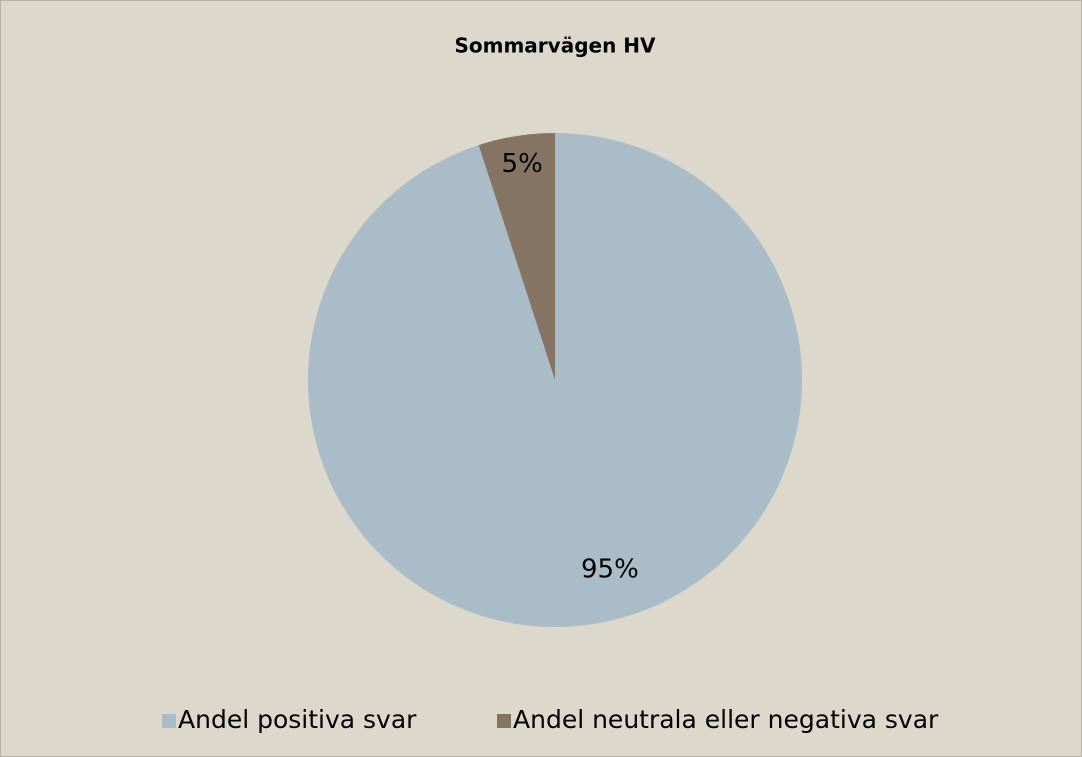 Image resolution: width=1082 pixels, height=757 pixels. What do you see at coordinates (726, 719) in the screenshot?
I see `legend-label: Andel neutrala eller negativa svar` at bounding box center [726, 719].